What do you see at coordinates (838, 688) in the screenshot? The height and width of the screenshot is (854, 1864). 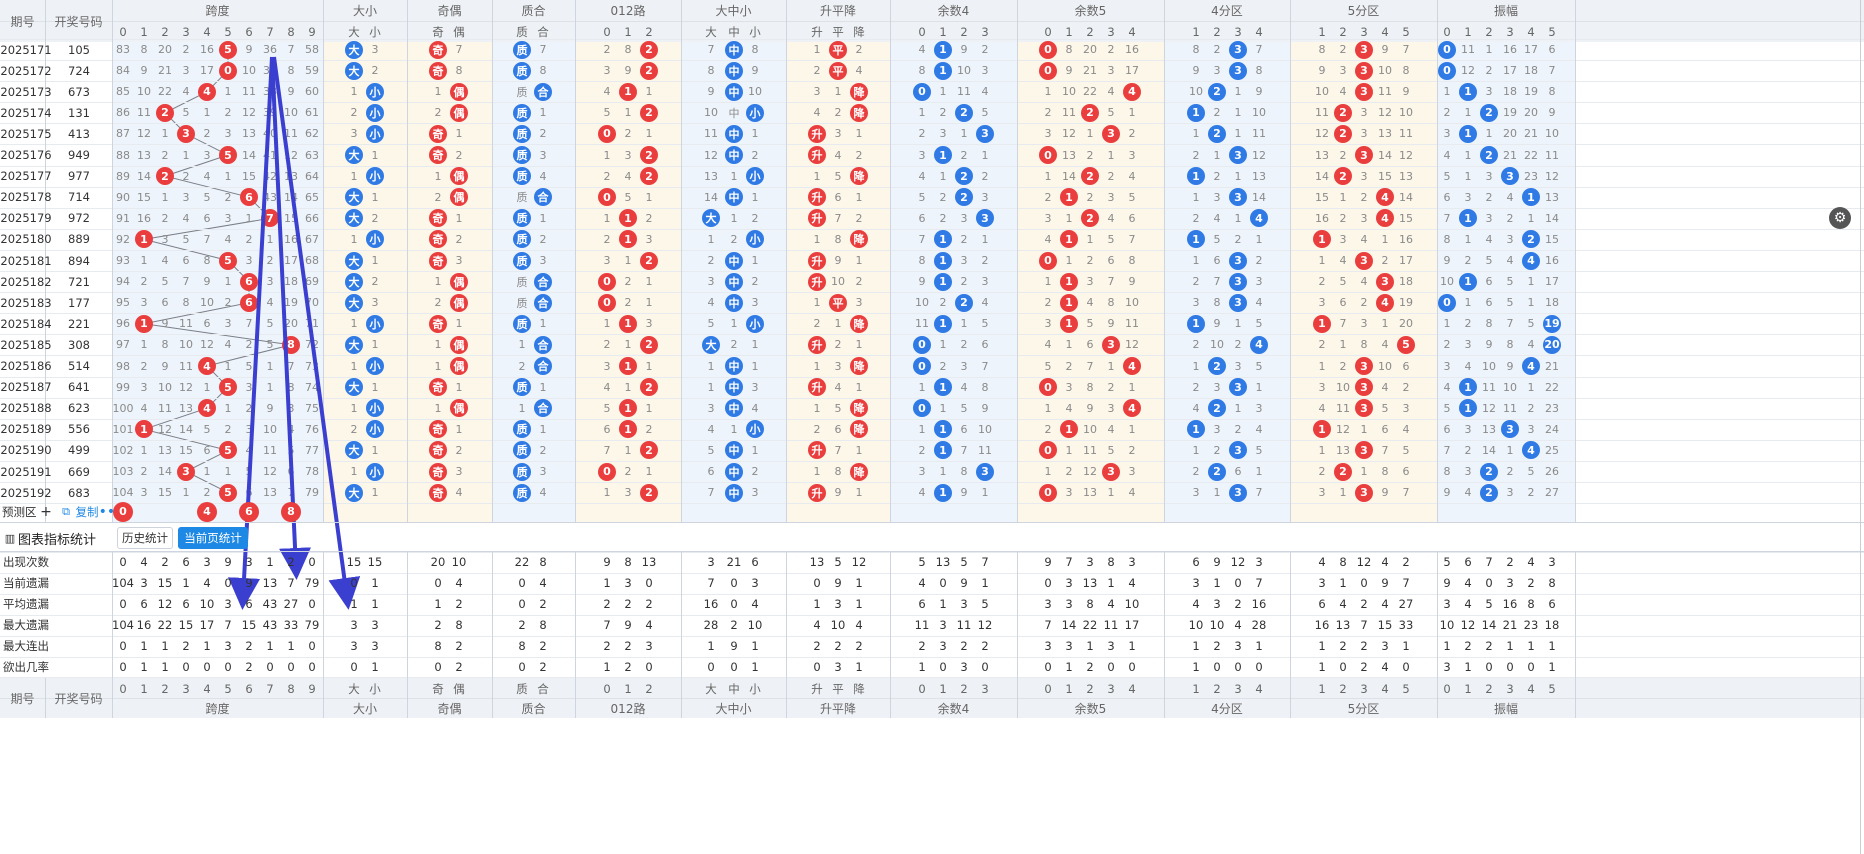 I see `footer-sub-header: 平` at bounding box center [838, 688].